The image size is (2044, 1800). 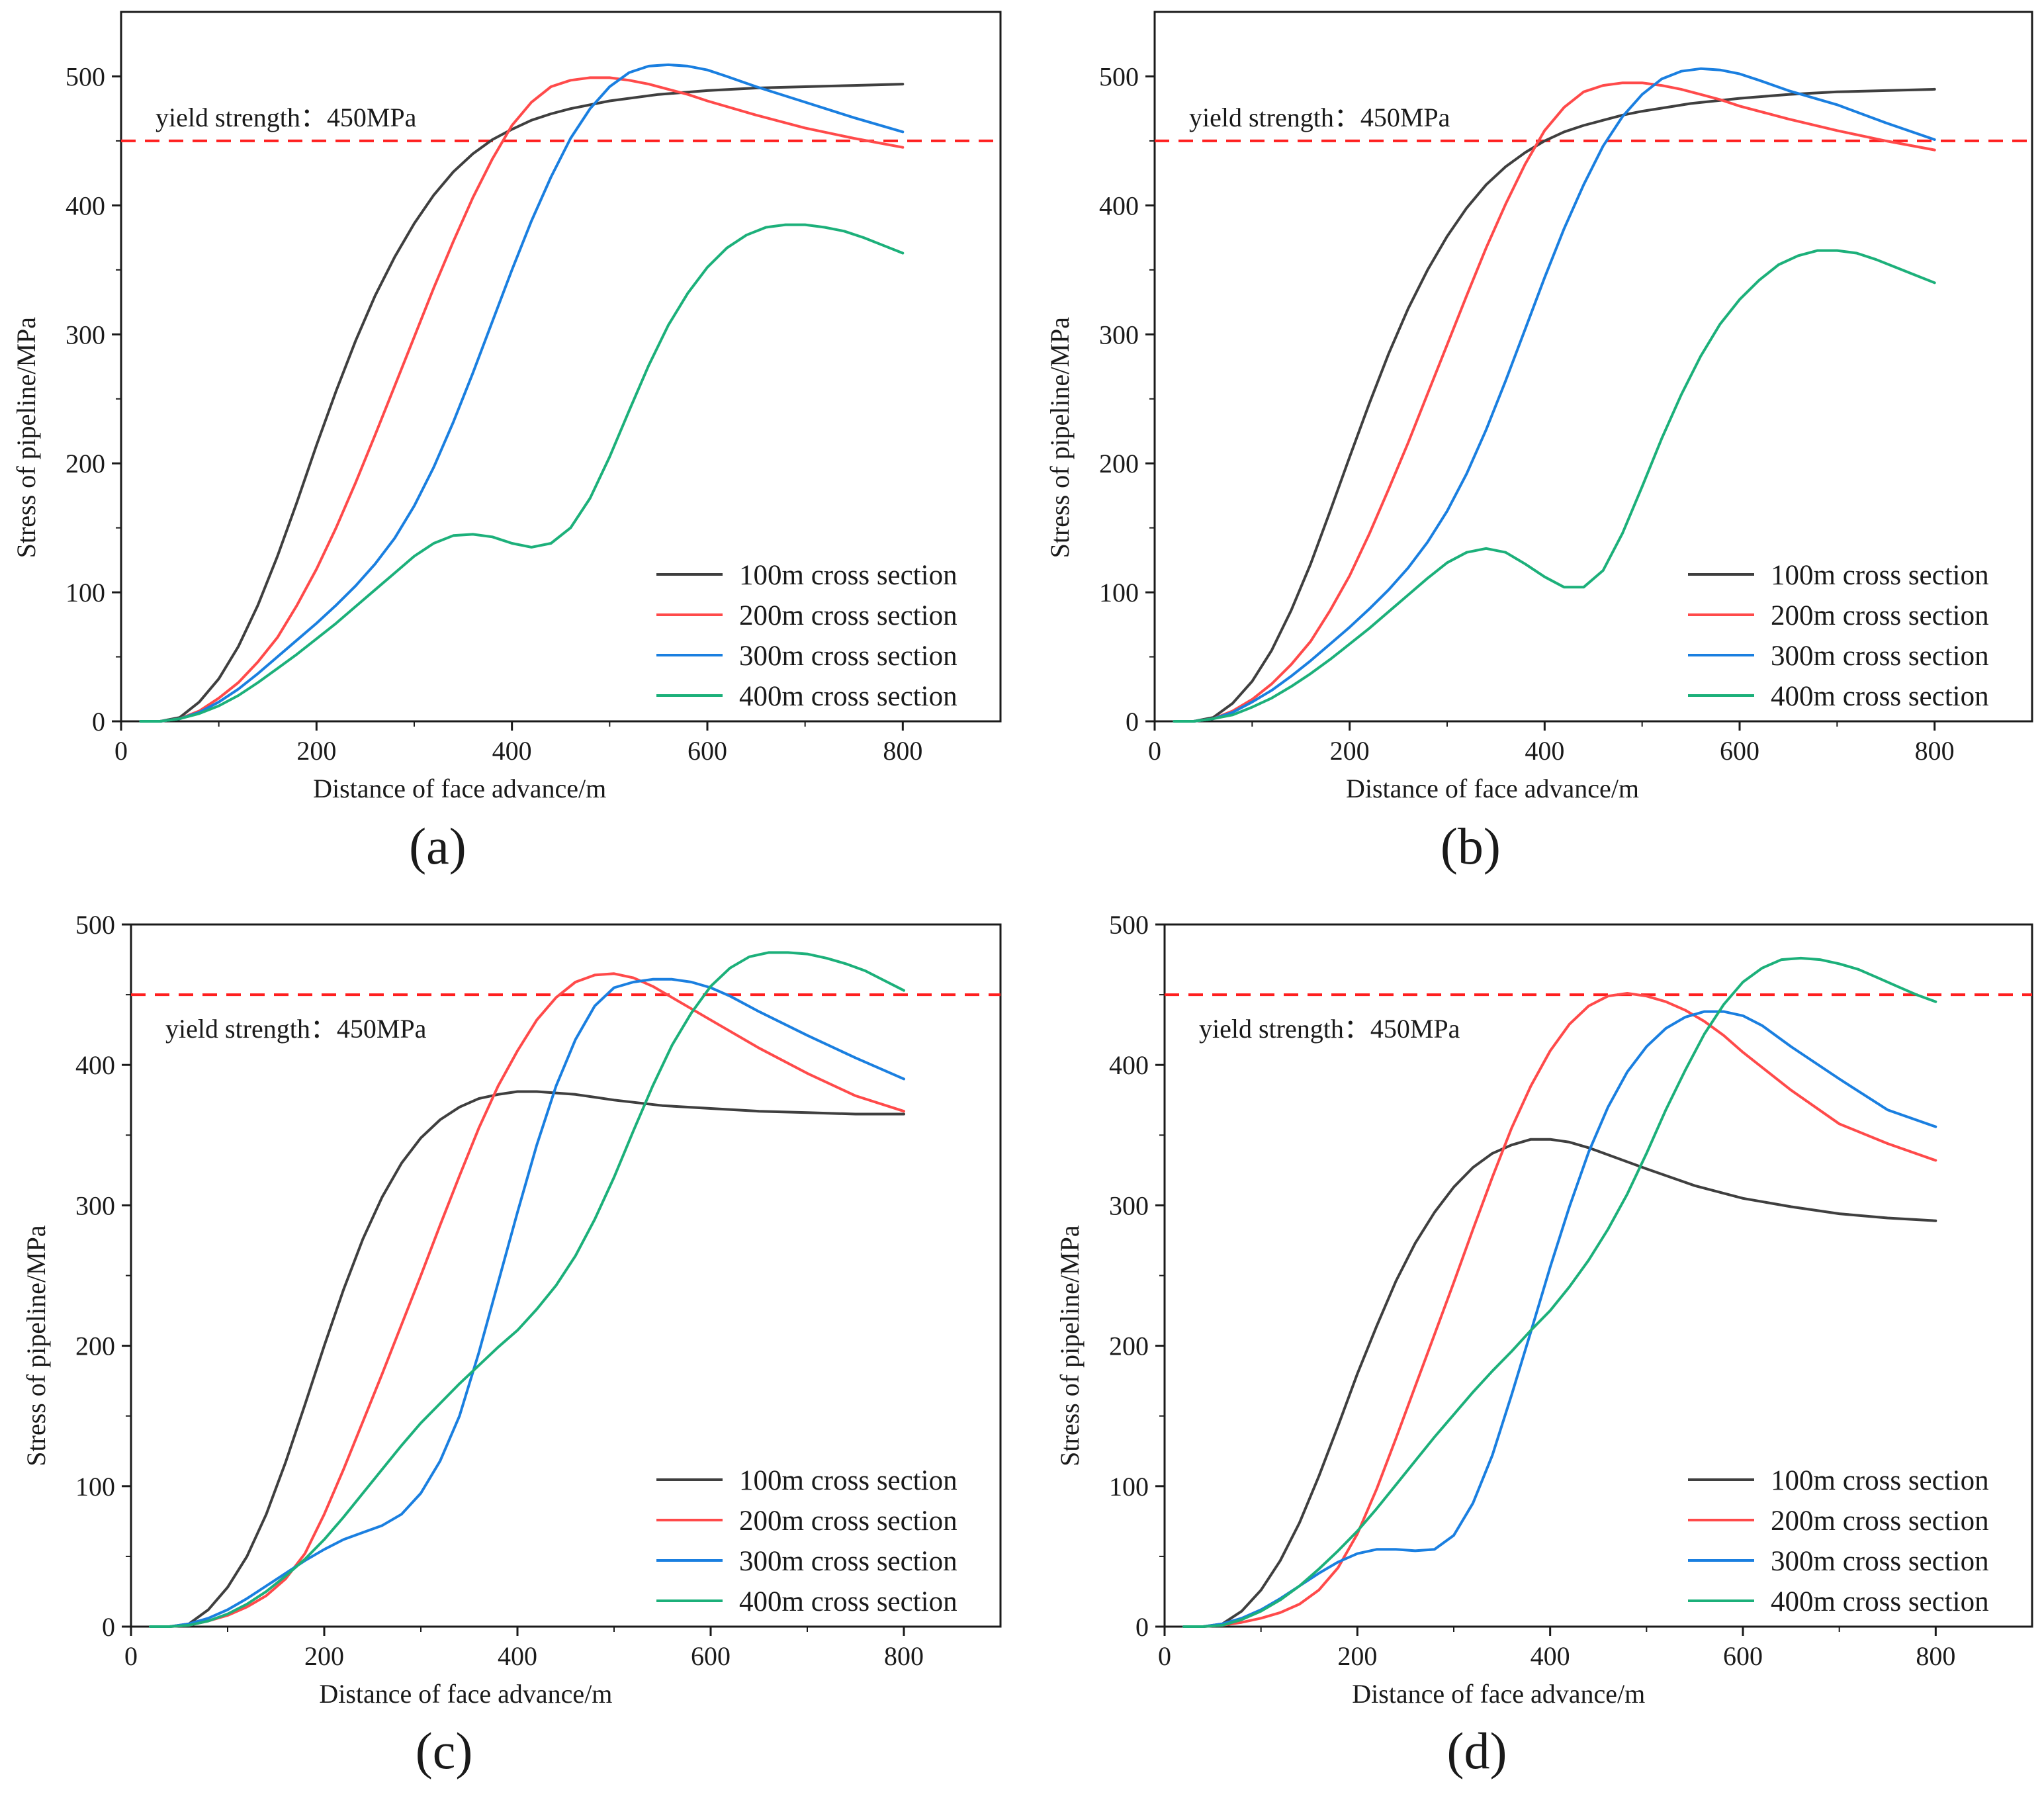 What do you see at coordinates (1476, 1750) in the screenshot?
I see `panel-label: (d)` at bounding box center [1476, 1750].